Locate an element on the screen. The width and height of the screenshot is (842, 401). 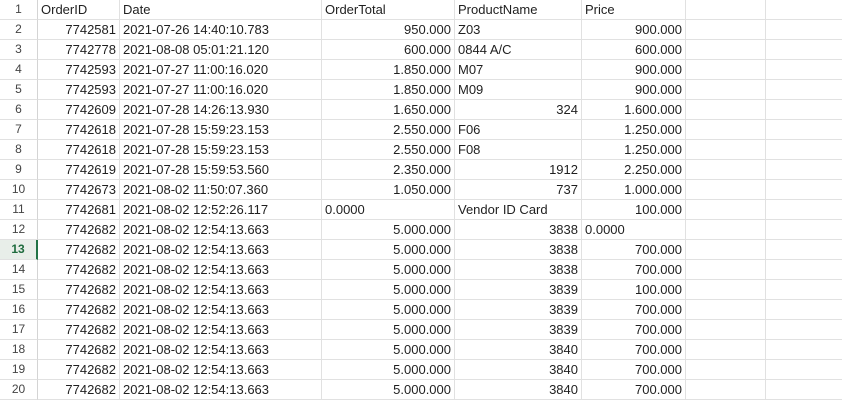
row-header: 14 is located at coordinates (19, 270).